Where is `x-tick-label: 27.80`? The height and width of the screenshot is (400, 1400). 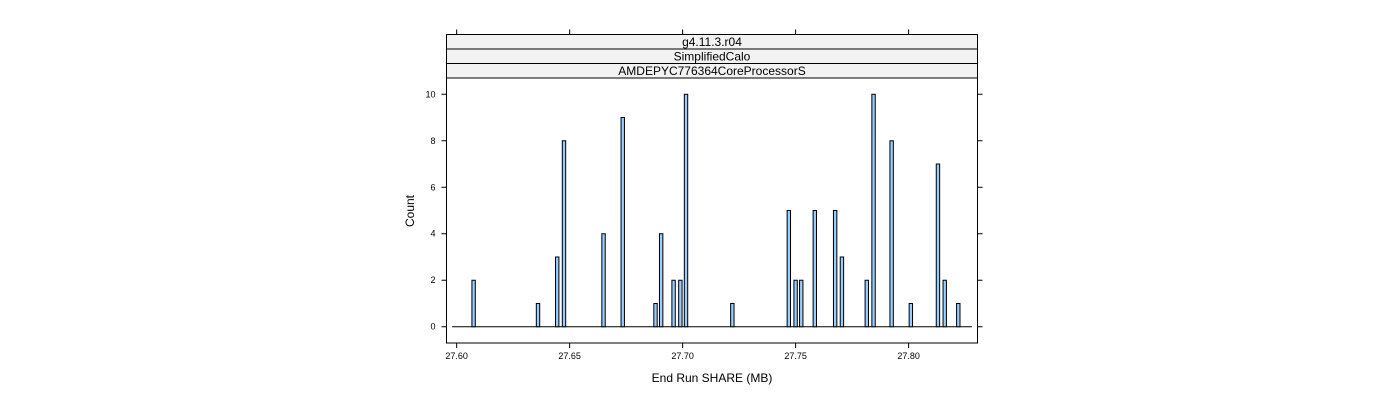 x-tick-label: 27.80 is located at coordinates (908, 356).